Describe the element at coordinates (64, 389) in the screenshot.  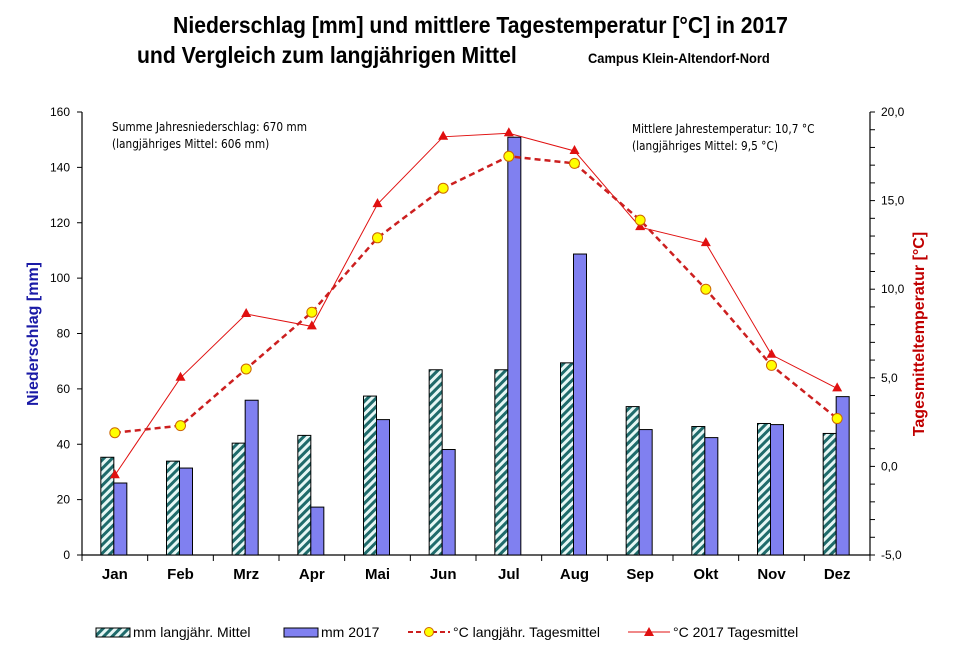
I see `y-tick-label-left: 60` at that location.